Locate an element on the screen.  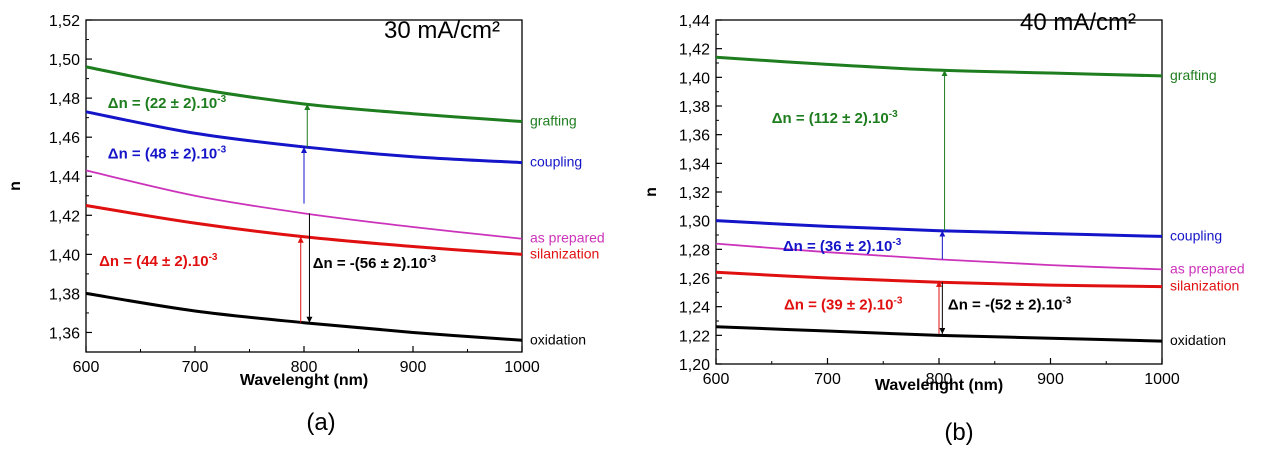
y-tick-label: 1,48 is located at coordinates (64, 99).